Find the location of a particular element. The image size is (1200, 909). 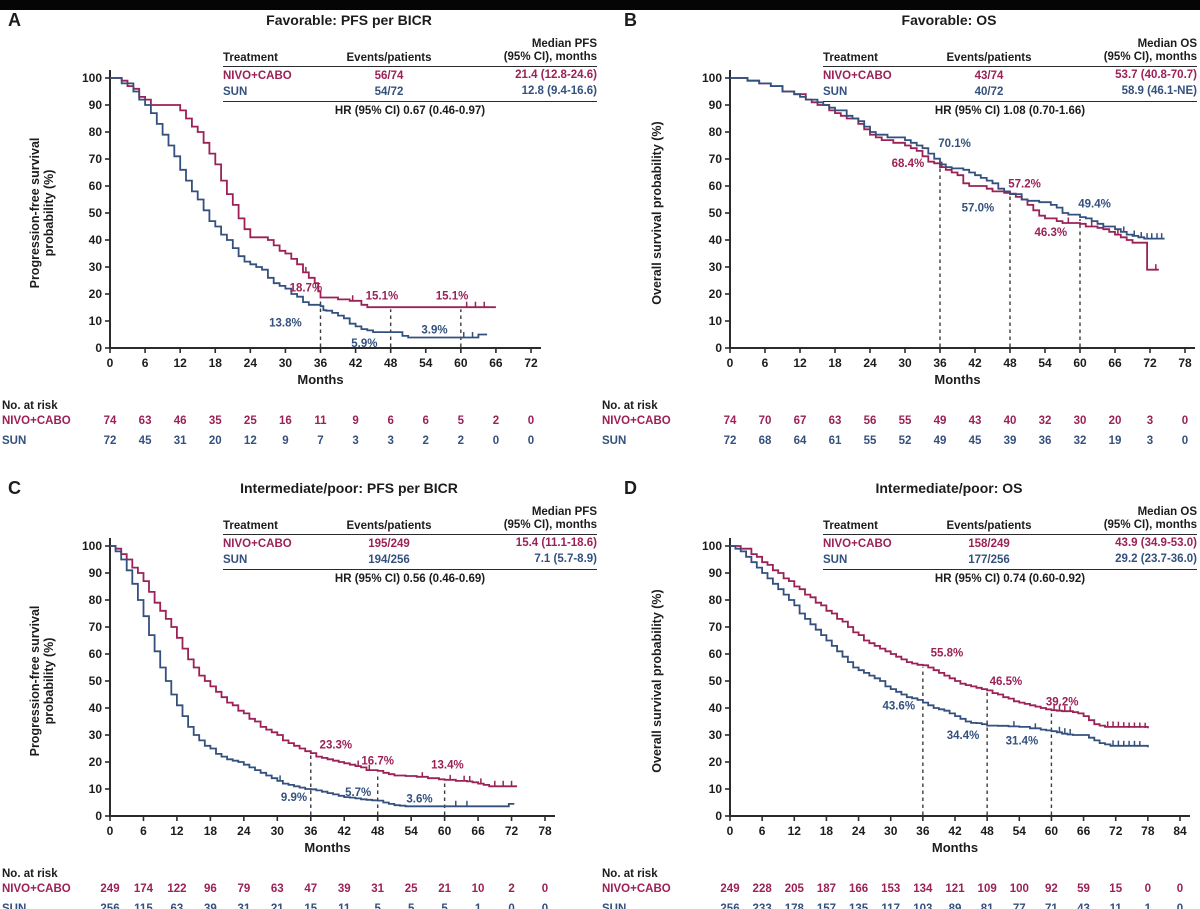

landmark-label: 15.1% is located at coordinates (452, 296).